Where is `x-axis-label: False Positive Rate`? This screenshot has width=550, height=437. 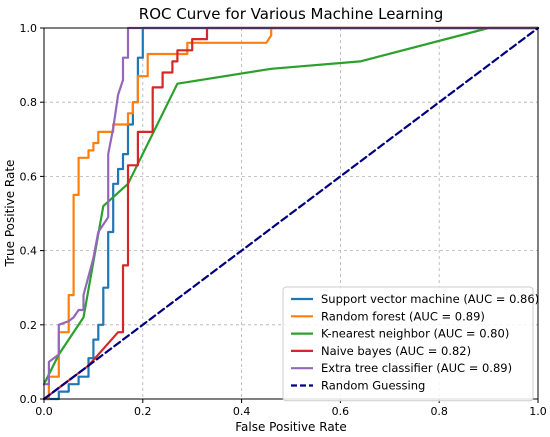 x-axis-label: False Positive Rate is located at coordinates (291, 427).